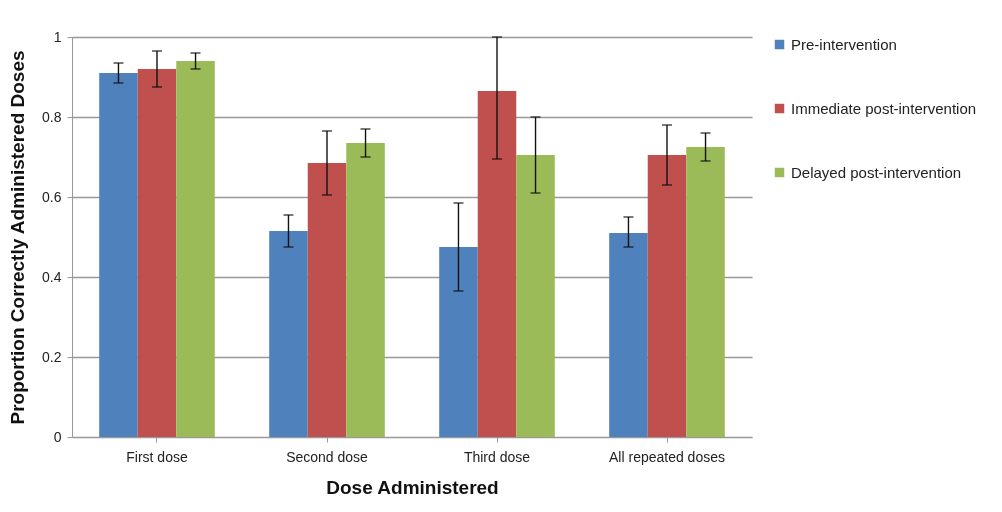 The height and width of the screenshot is (512, 1002). Describe the element at coordinates (884, 108) in the screenshot. I see `legend-label: Immediate post-intervention` at that location.